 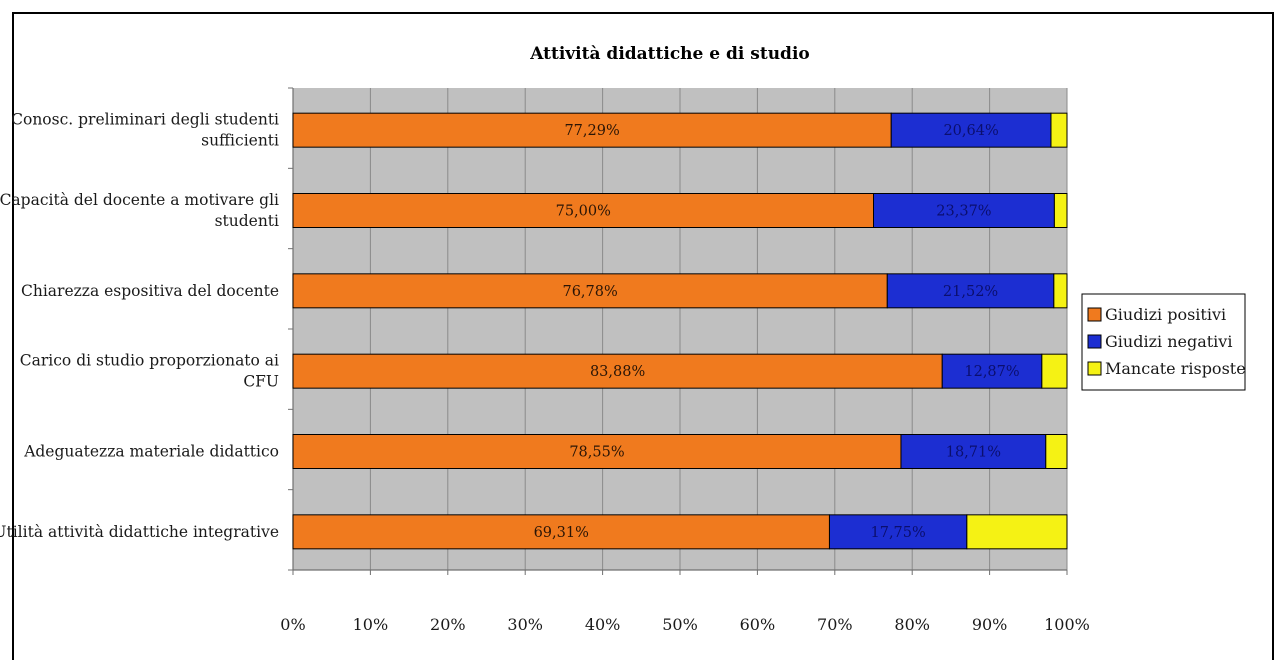 I want to click on x-tick-label: 50%, so click(x=680, y=624).